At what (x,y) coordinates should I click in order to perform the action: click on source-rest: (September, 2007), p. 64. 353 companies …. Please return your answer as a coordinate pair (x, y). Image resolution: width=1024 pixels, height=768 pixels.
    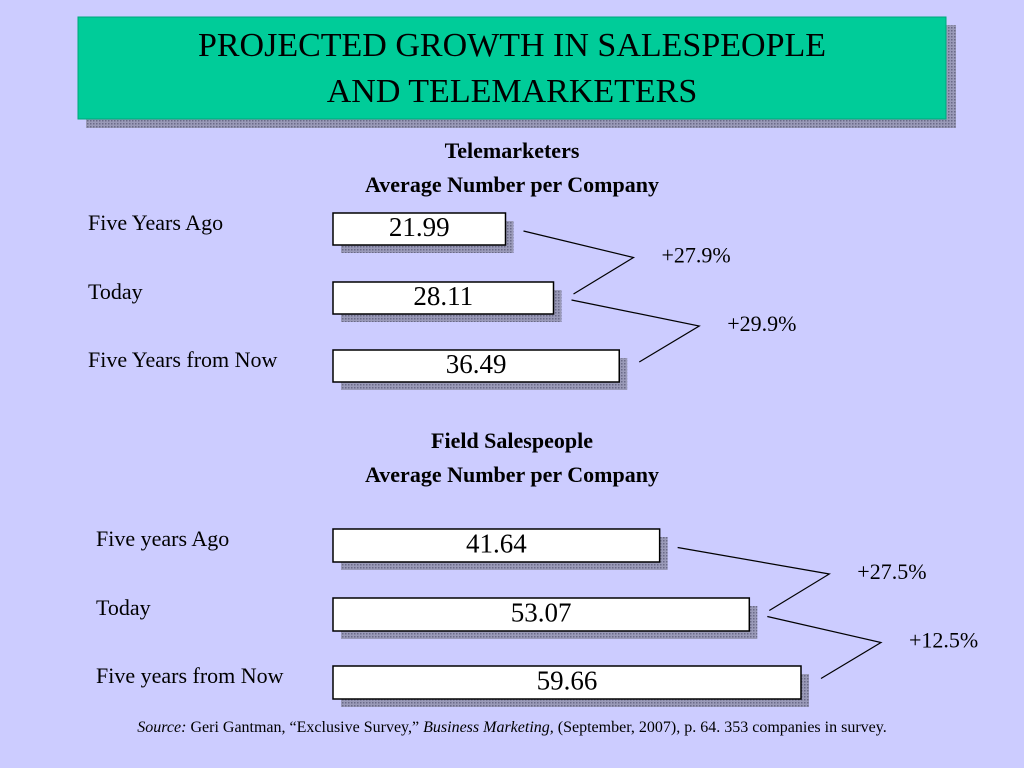
    Looking at the image, I should click on (722, 727).